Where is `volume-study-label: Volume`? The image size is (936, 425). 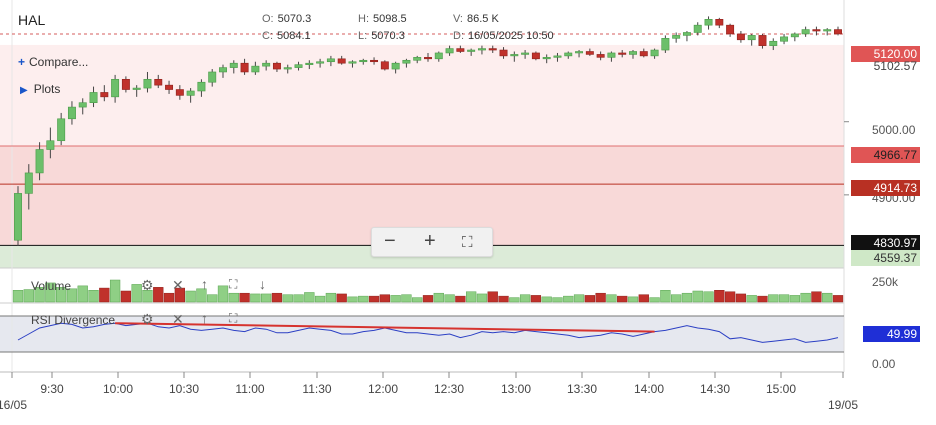 volume-study-label: Volume is located at coordinates (51, 286).